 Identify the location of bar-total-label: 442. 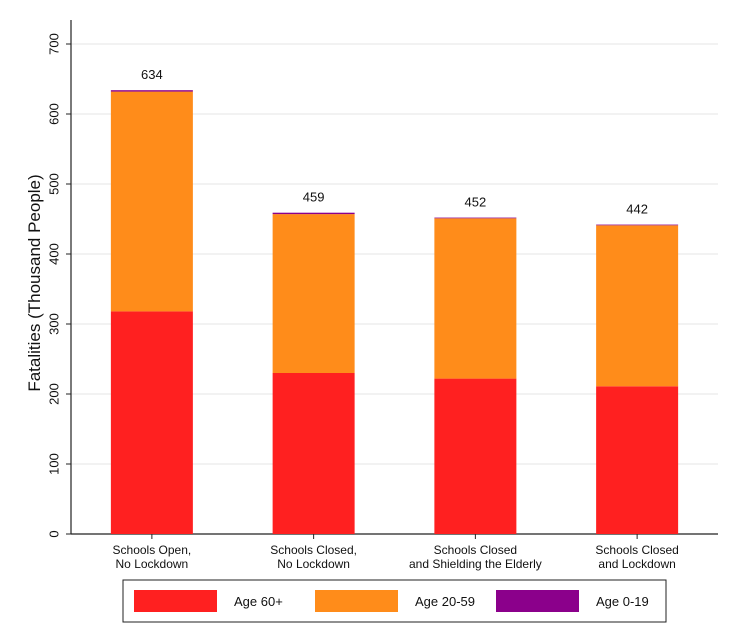
(637, 209).